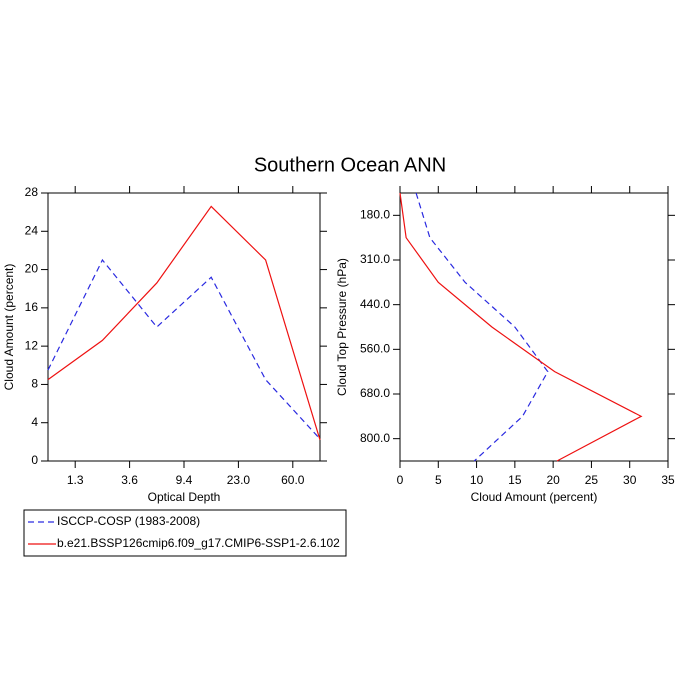 This screenshot has width=700, height=700. What do you see at coordinates (438, 480) in the screenshot?
I see `x-tick-label: 5` at bounding box center [438, 480].